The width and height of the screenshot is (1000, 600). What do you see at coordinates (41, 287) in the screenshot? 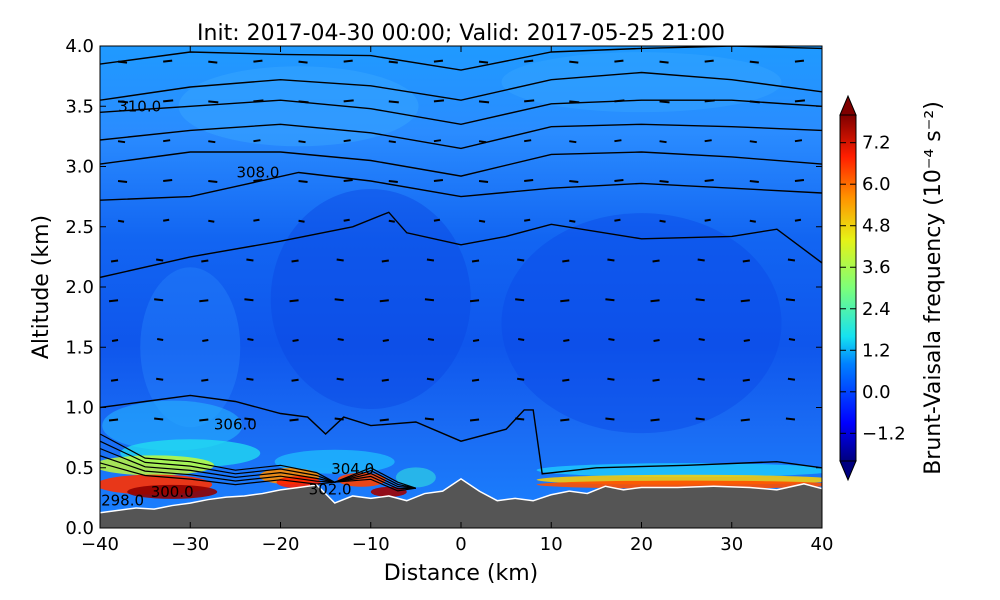
I see `y-axis-label: Altitude (km)` at bounding box center [41, 287].